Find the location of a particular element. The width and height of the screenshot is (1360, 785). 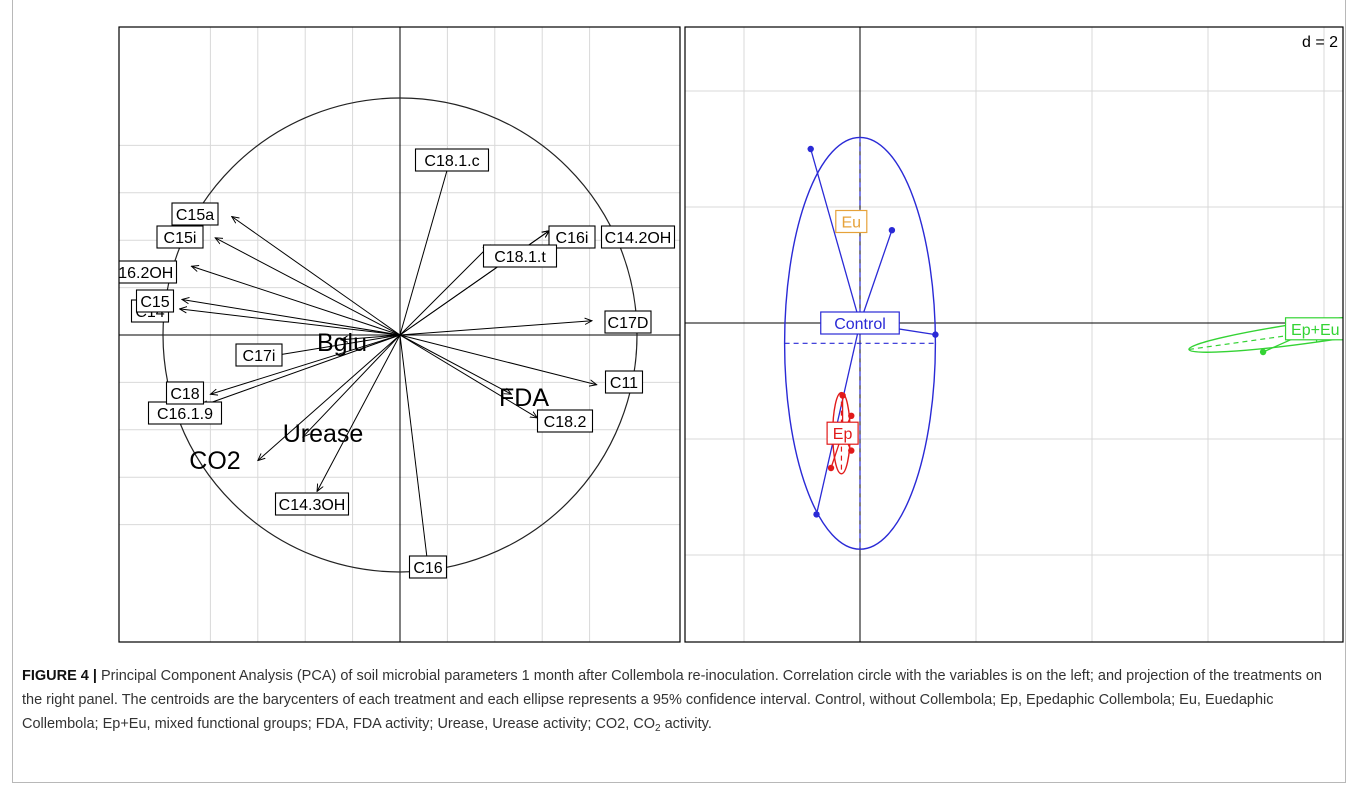

variable-label: C18.1.c is located at coordinates (451, 161).